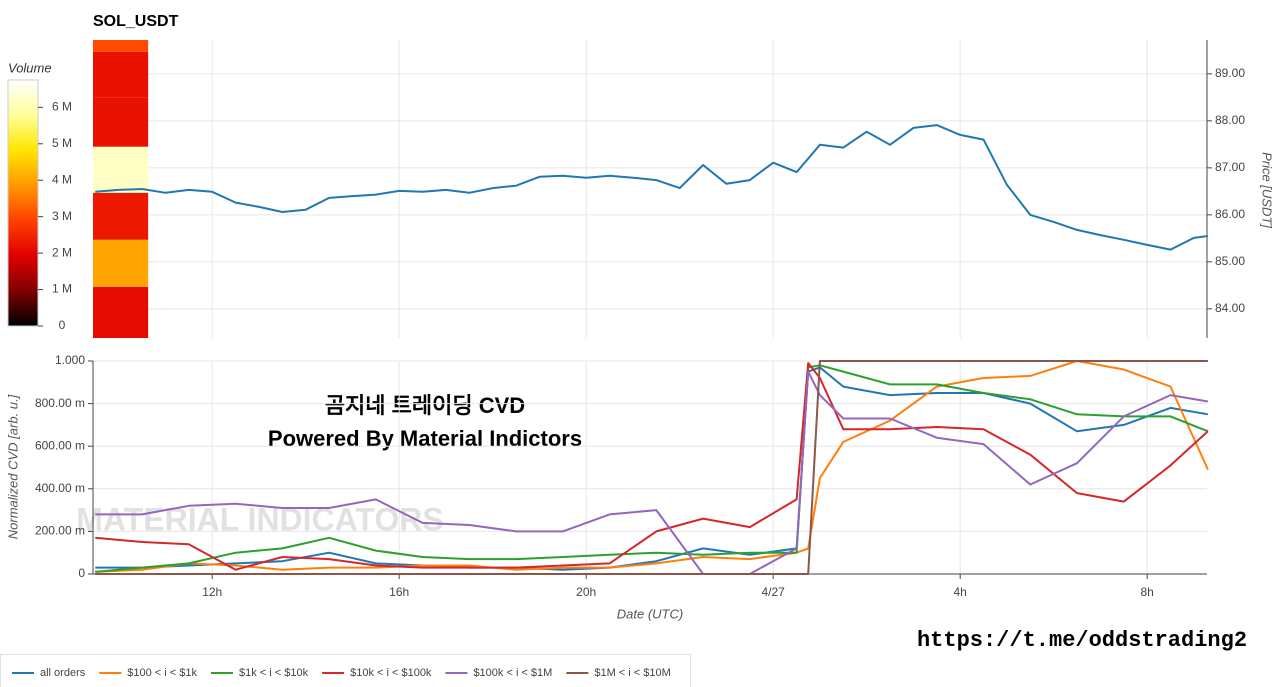 The height and width of the screenshot is (687, 1280). Describe the element at coordinates (1230, 120) in the screenshot. I see `y-tick-label: 88.00` at that location.